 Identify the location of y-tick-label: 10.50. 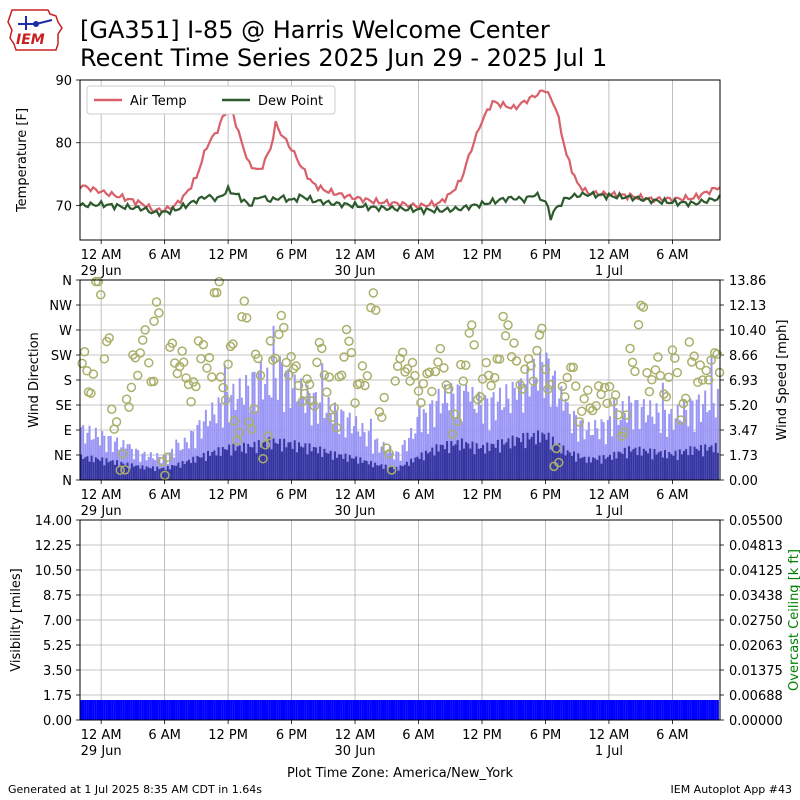
(53, 571).